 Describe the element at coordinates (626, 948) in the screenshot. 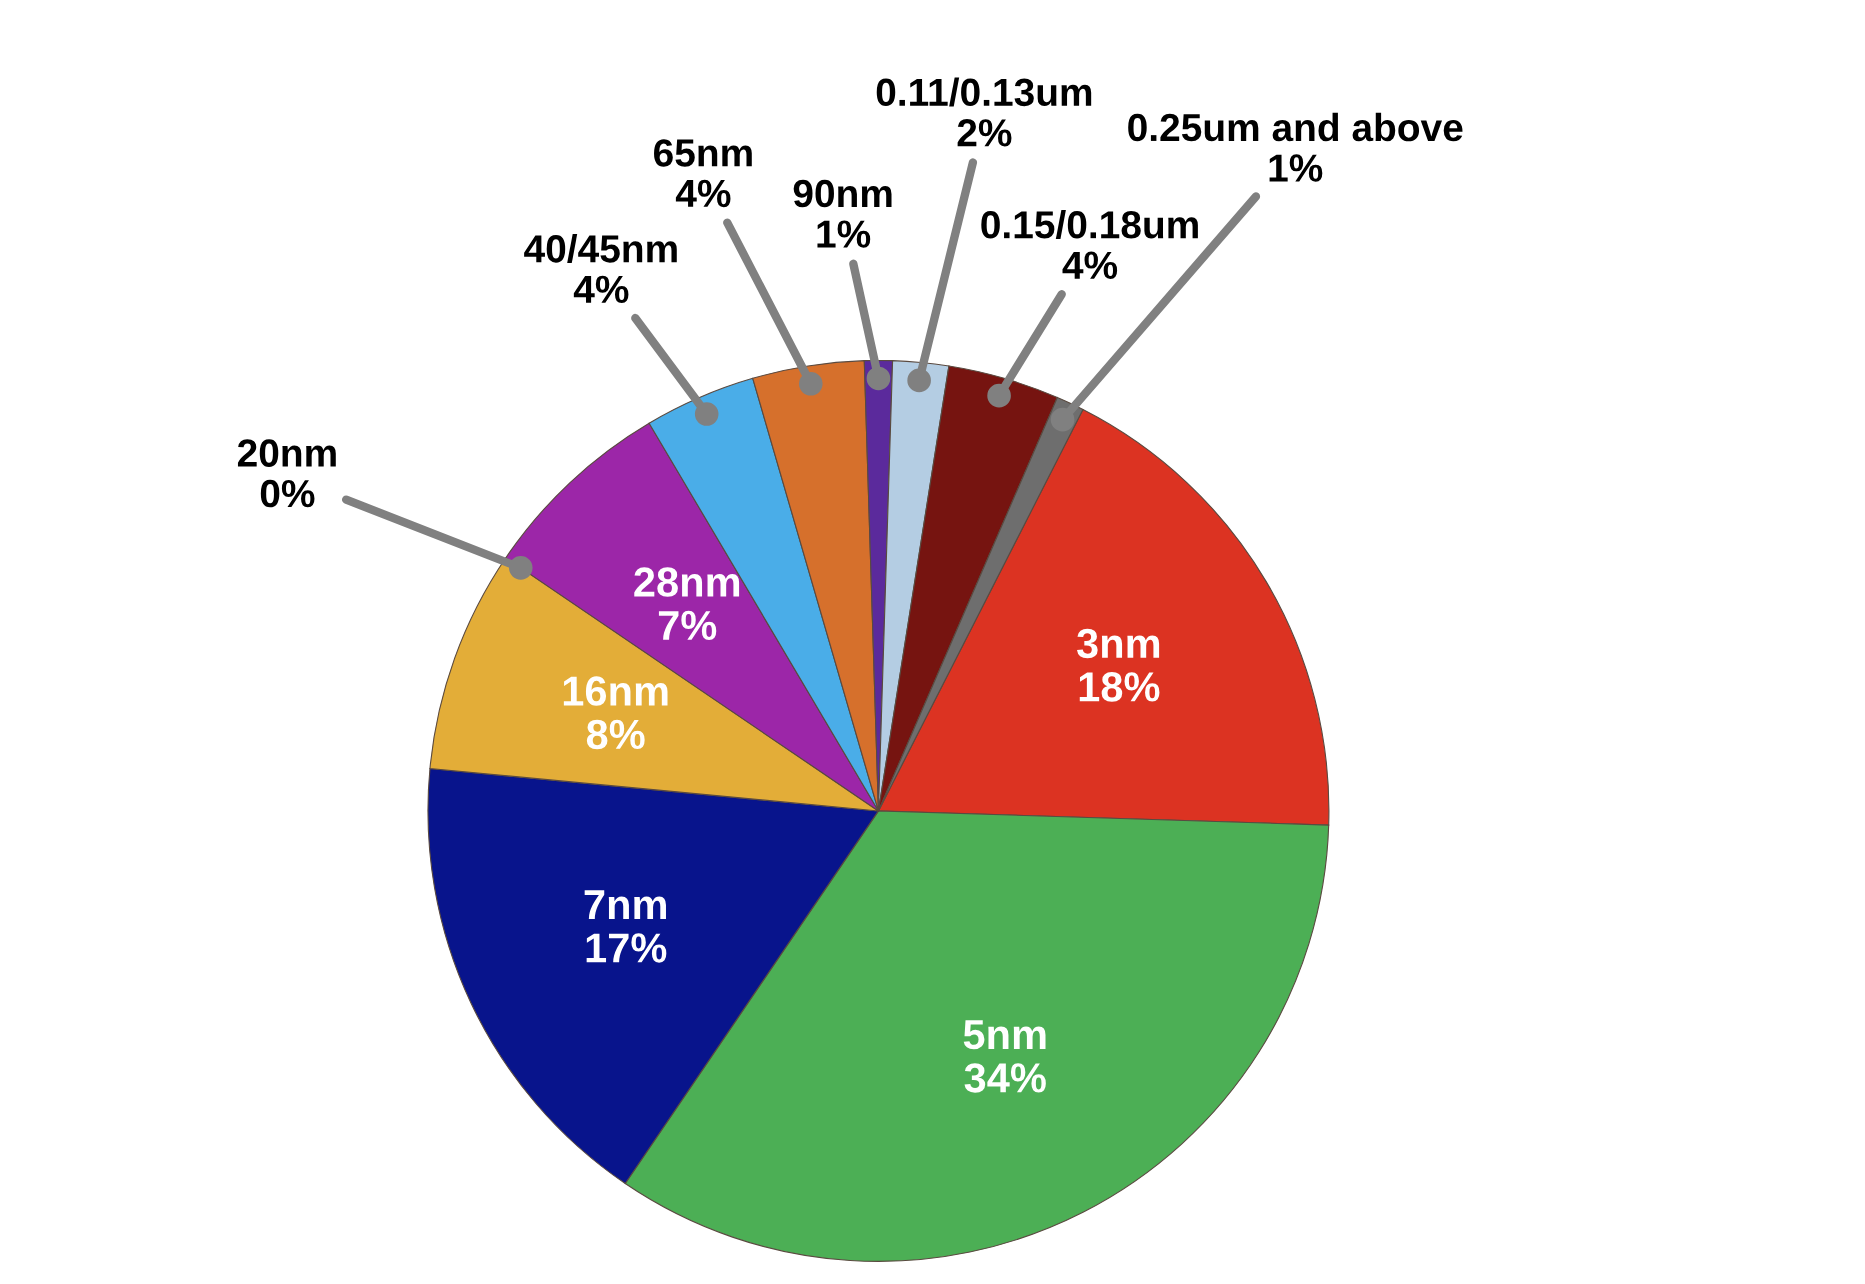

I see `data-label: 17%` at that location.